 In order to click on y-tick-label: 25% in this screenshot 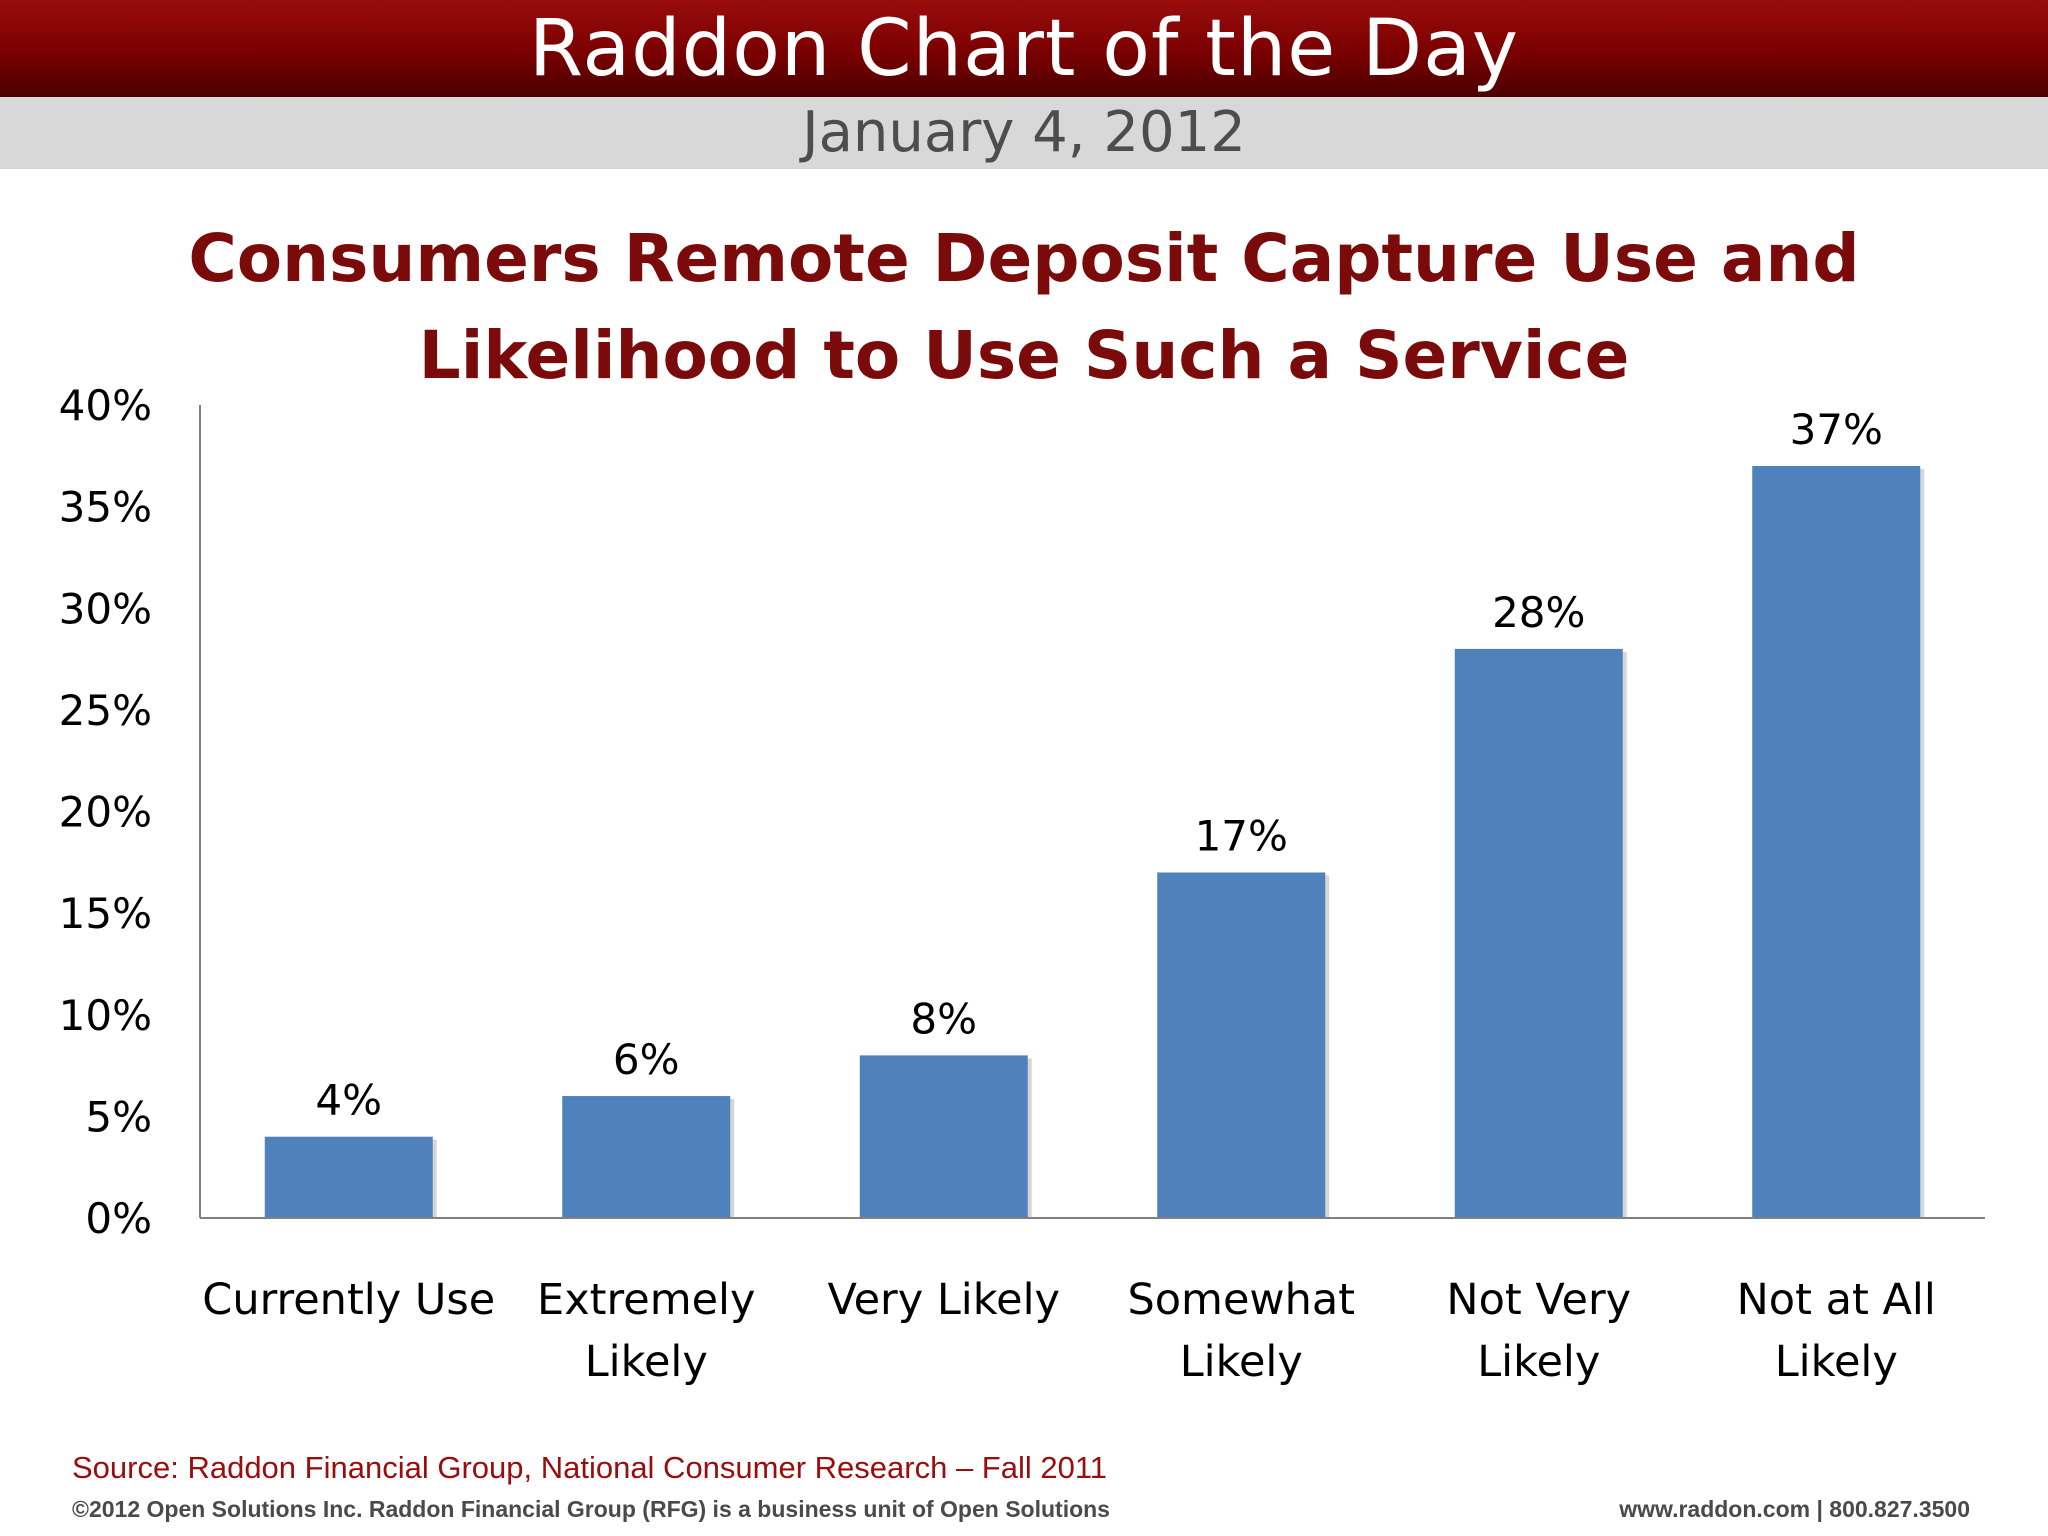, I will do `click(105, 710)`.